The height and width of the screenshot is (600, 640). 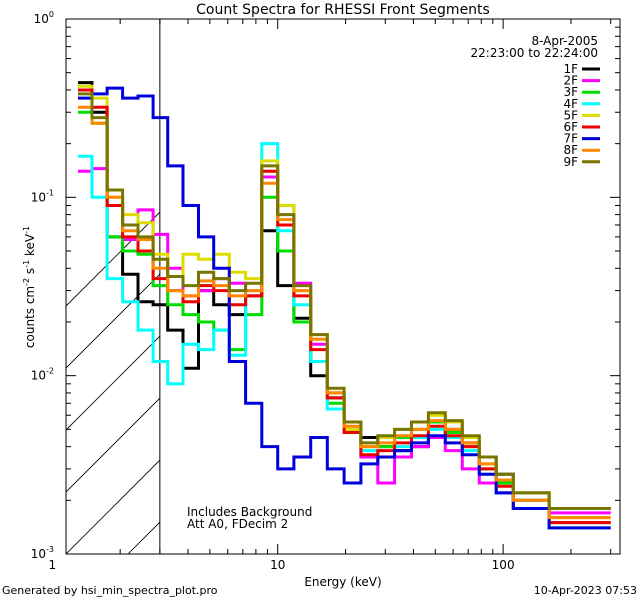 I want to click on legend-label: 4F, so click(x=570, y=104).